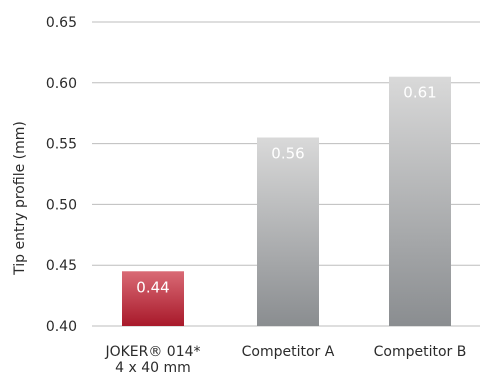 The height and width of the screenshot is (378, 480). I want to click on y-tick-labels: 0.40 0.45 0.50 0.55 0.60 0.65, so click(61, 175).